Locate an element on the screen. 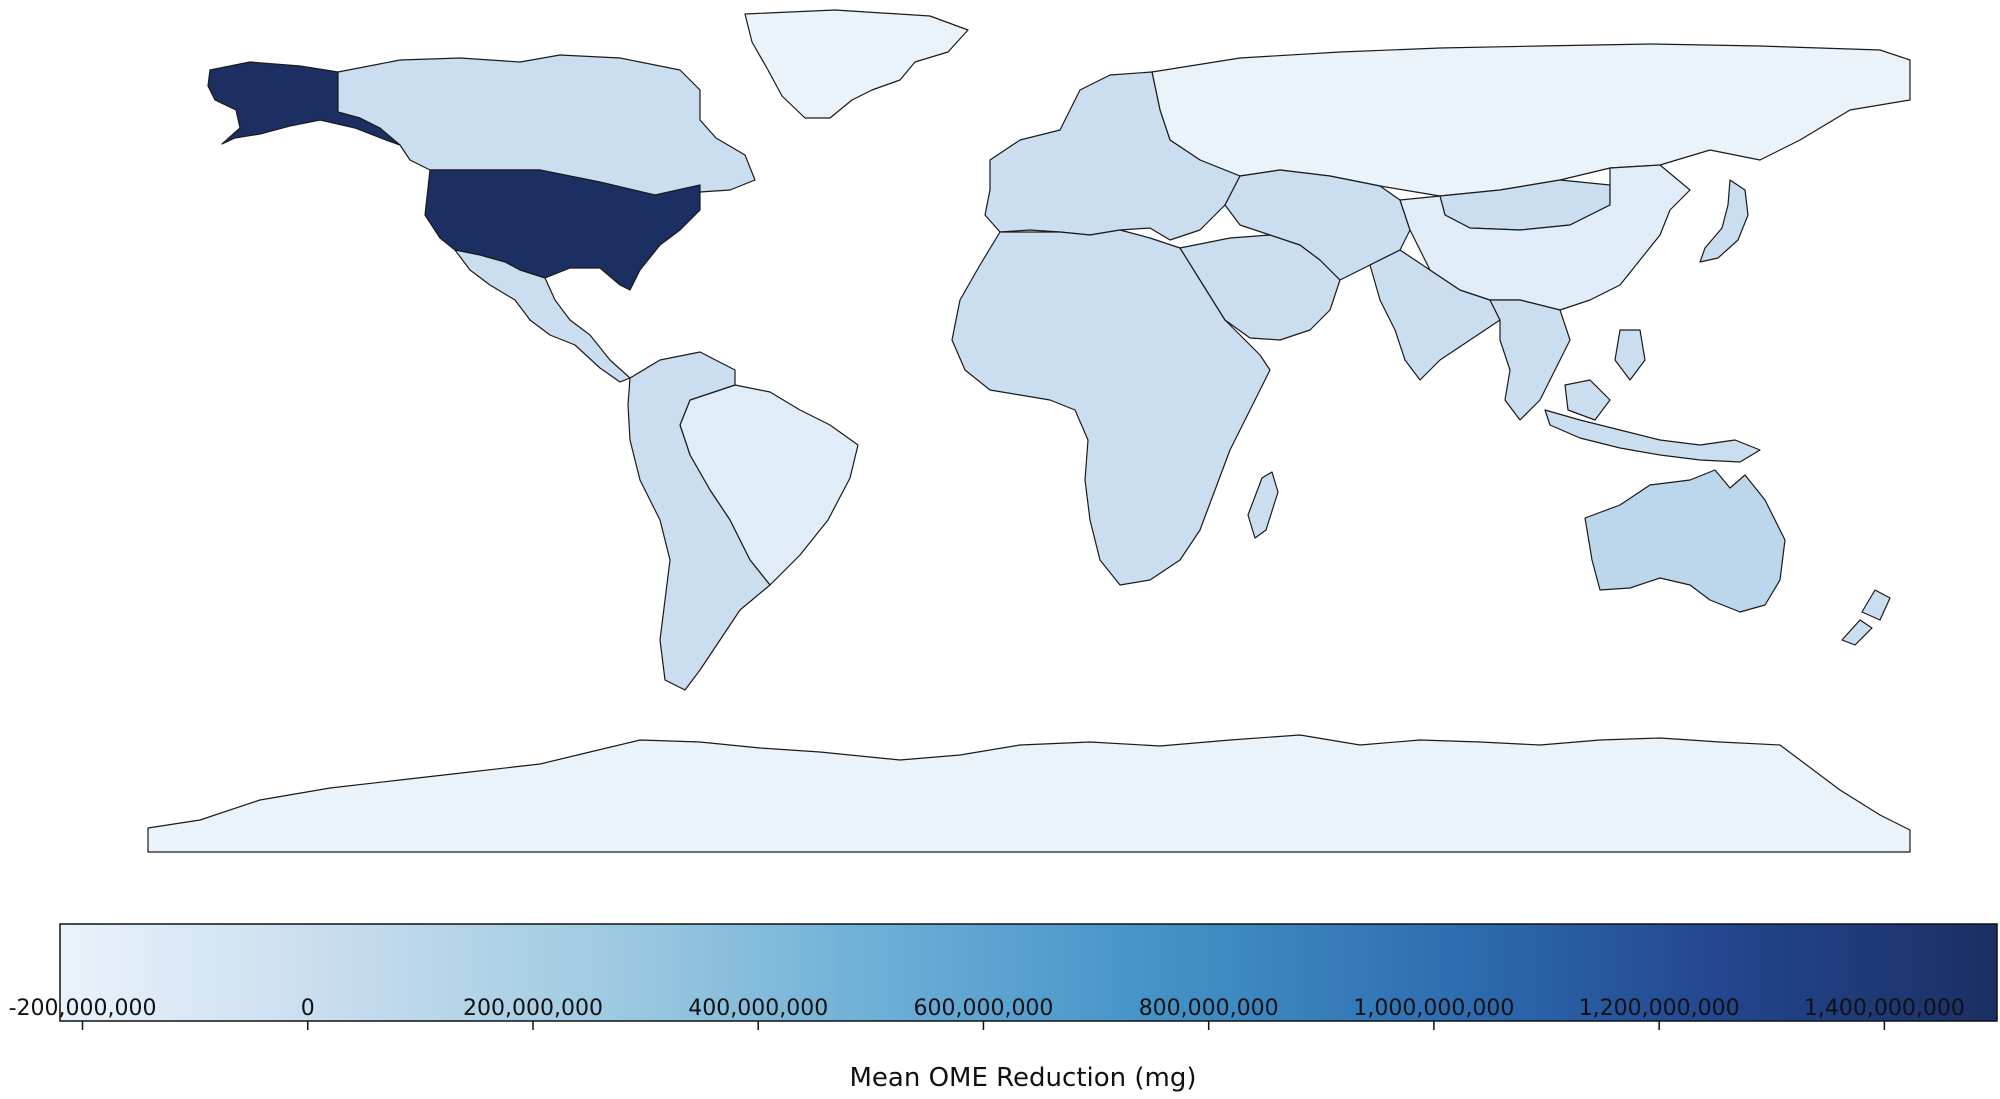 This screenshot has height=1099, width=2000. colorbar-tick-label: -200,000,000 is located at coordinates (82, 1008).